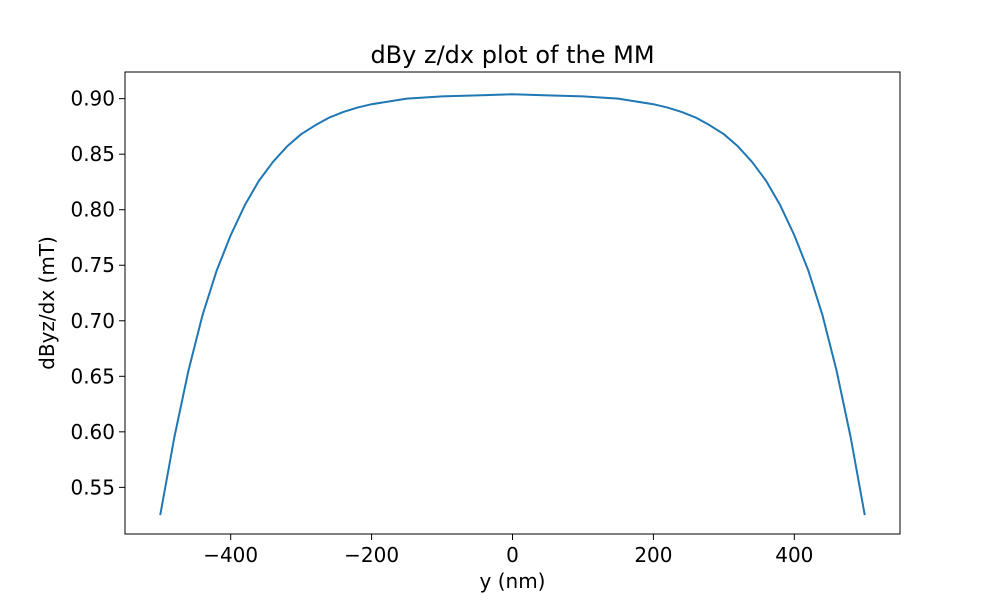 This screenshot has height=600, width=1000. I want to click on x-axis-label: y (nm), so click(513, 581).